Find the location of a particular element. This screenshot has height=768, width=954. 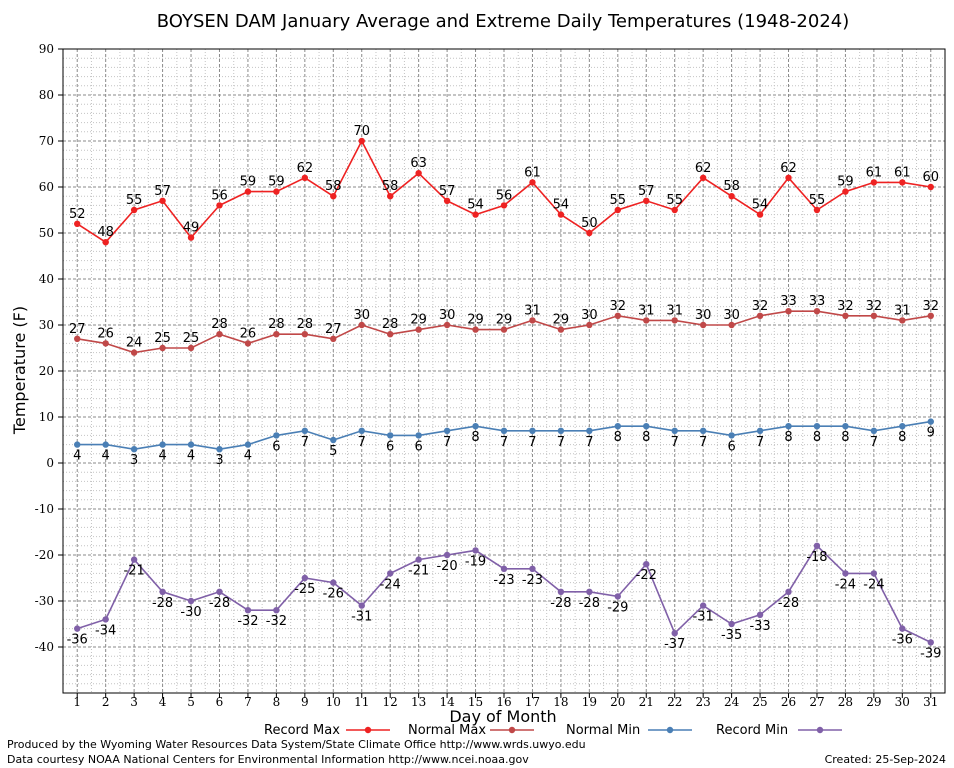

x-tick-label: 5 is located at coordinates (191, 702).